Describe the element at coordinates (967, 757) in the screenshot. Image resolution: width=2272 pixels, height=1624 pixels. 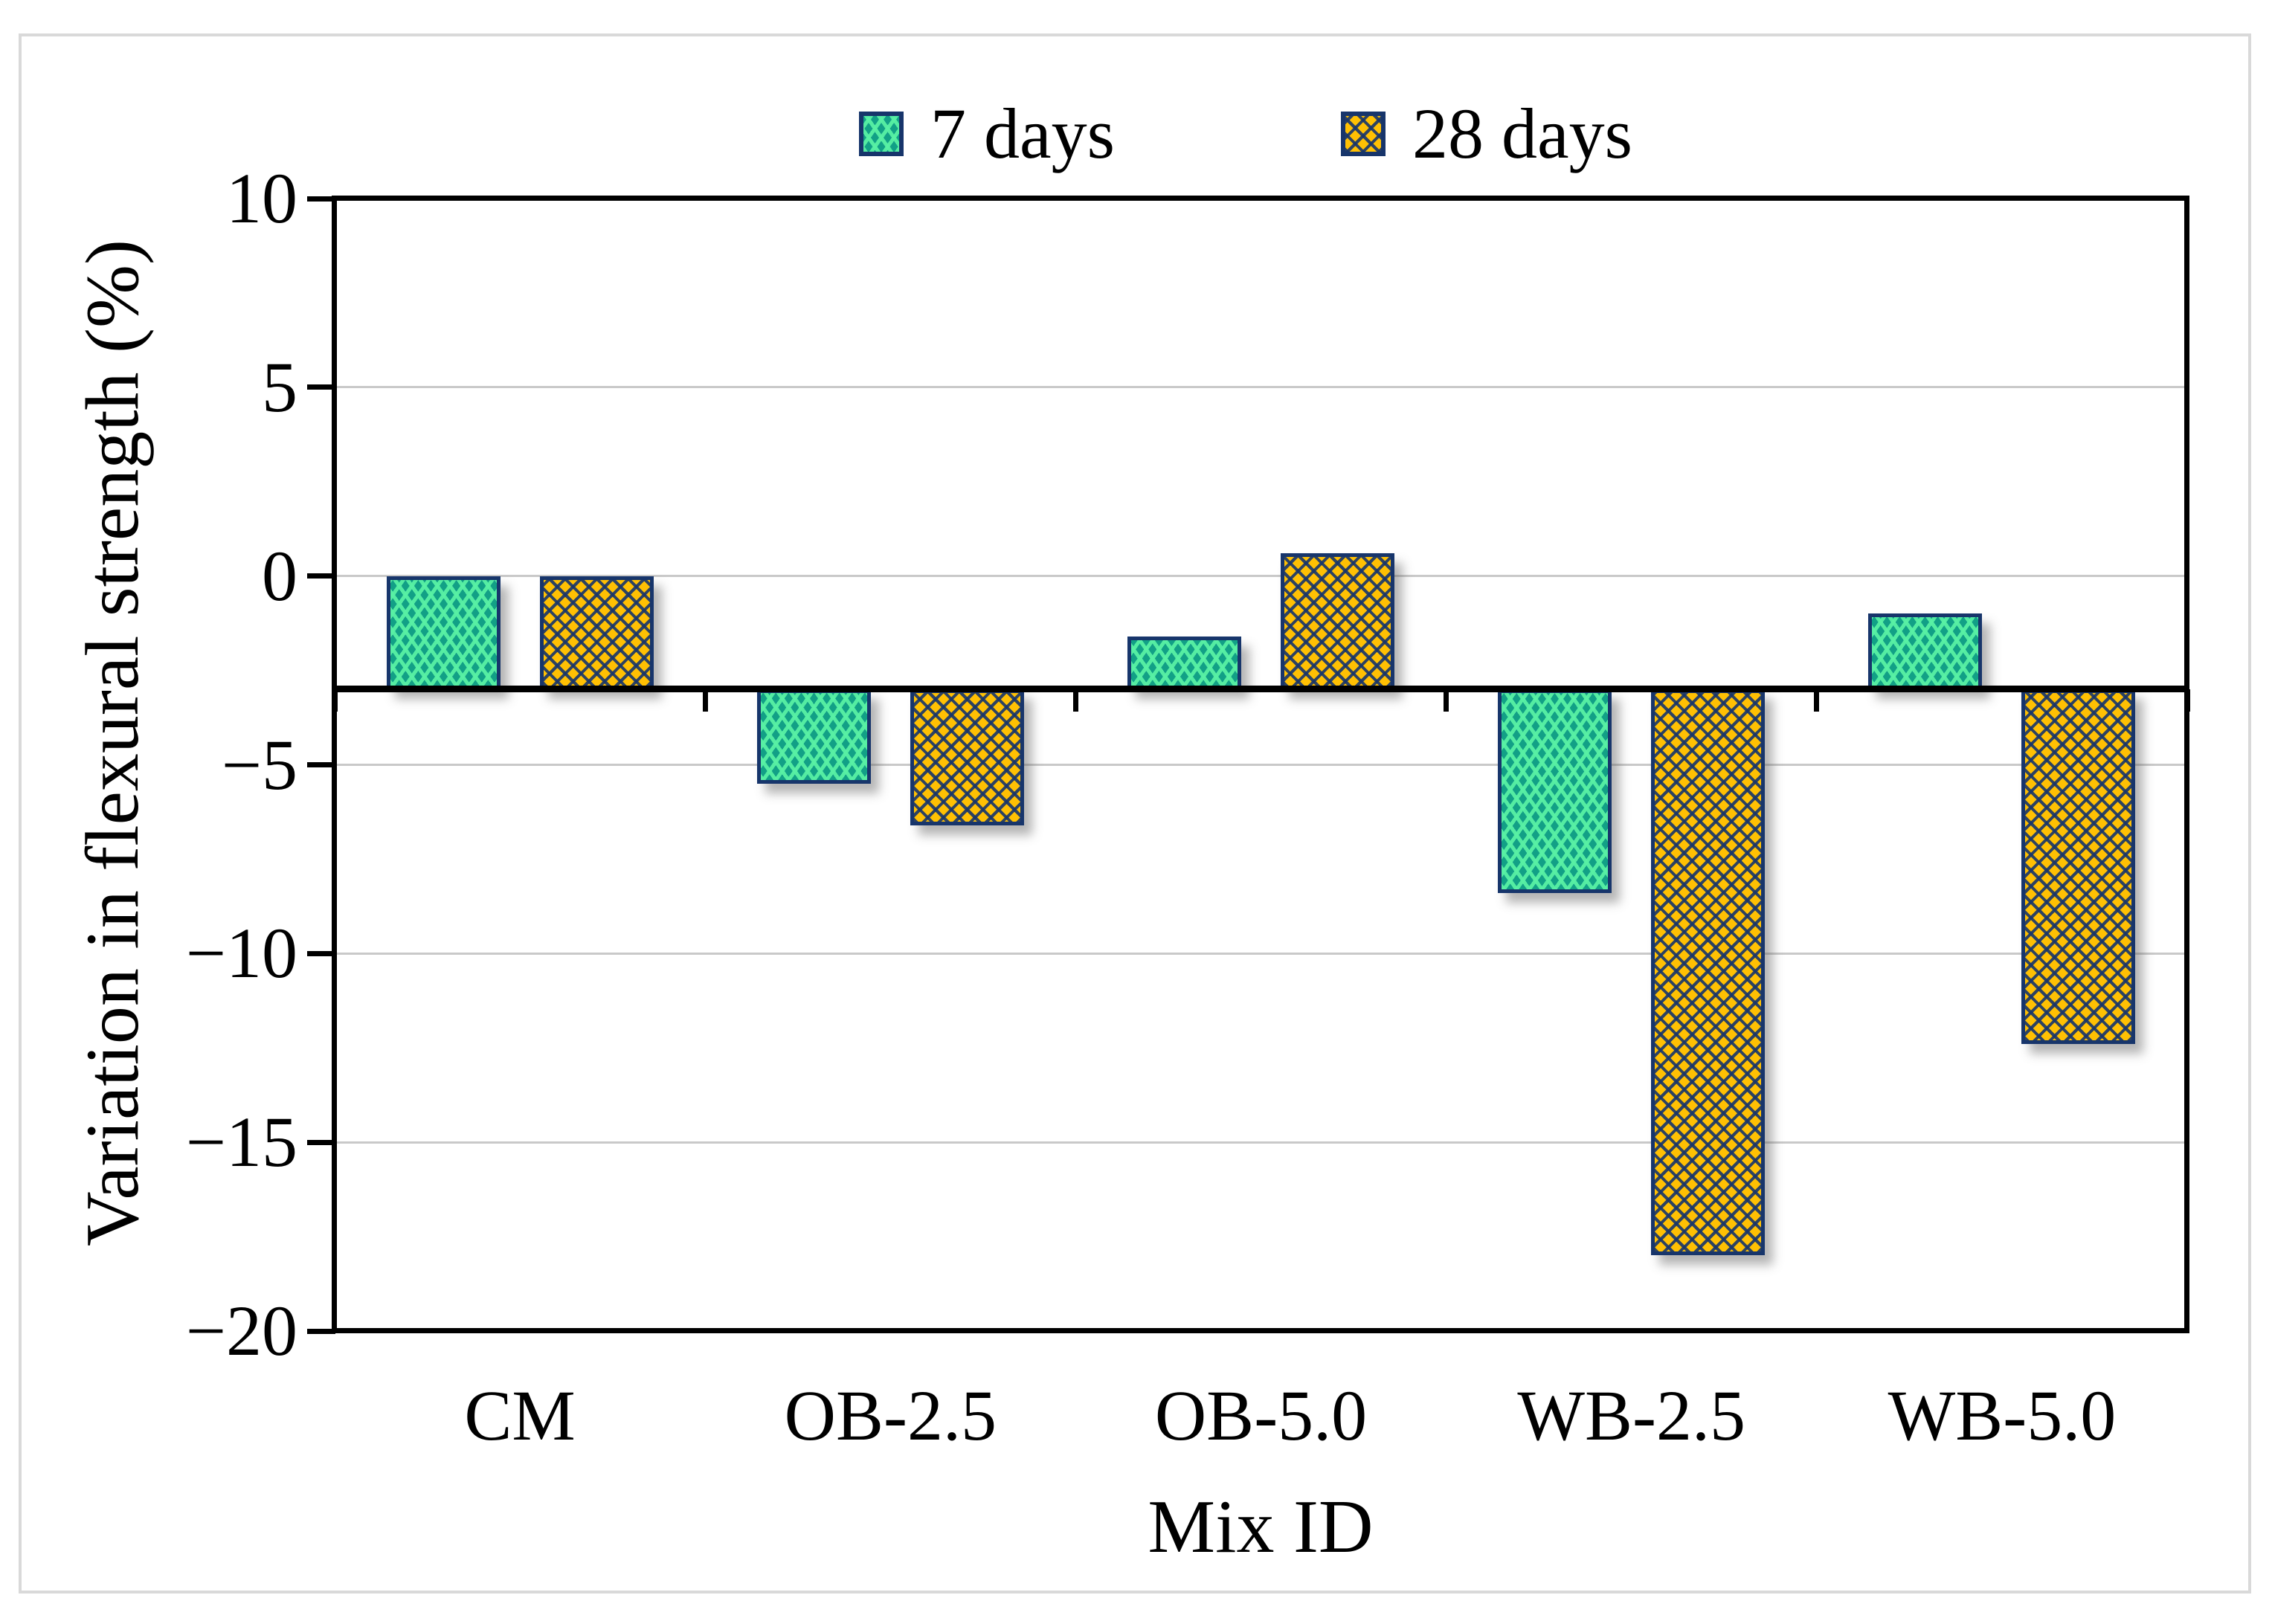
I see `bar-28days-OB-2.5` at that location.